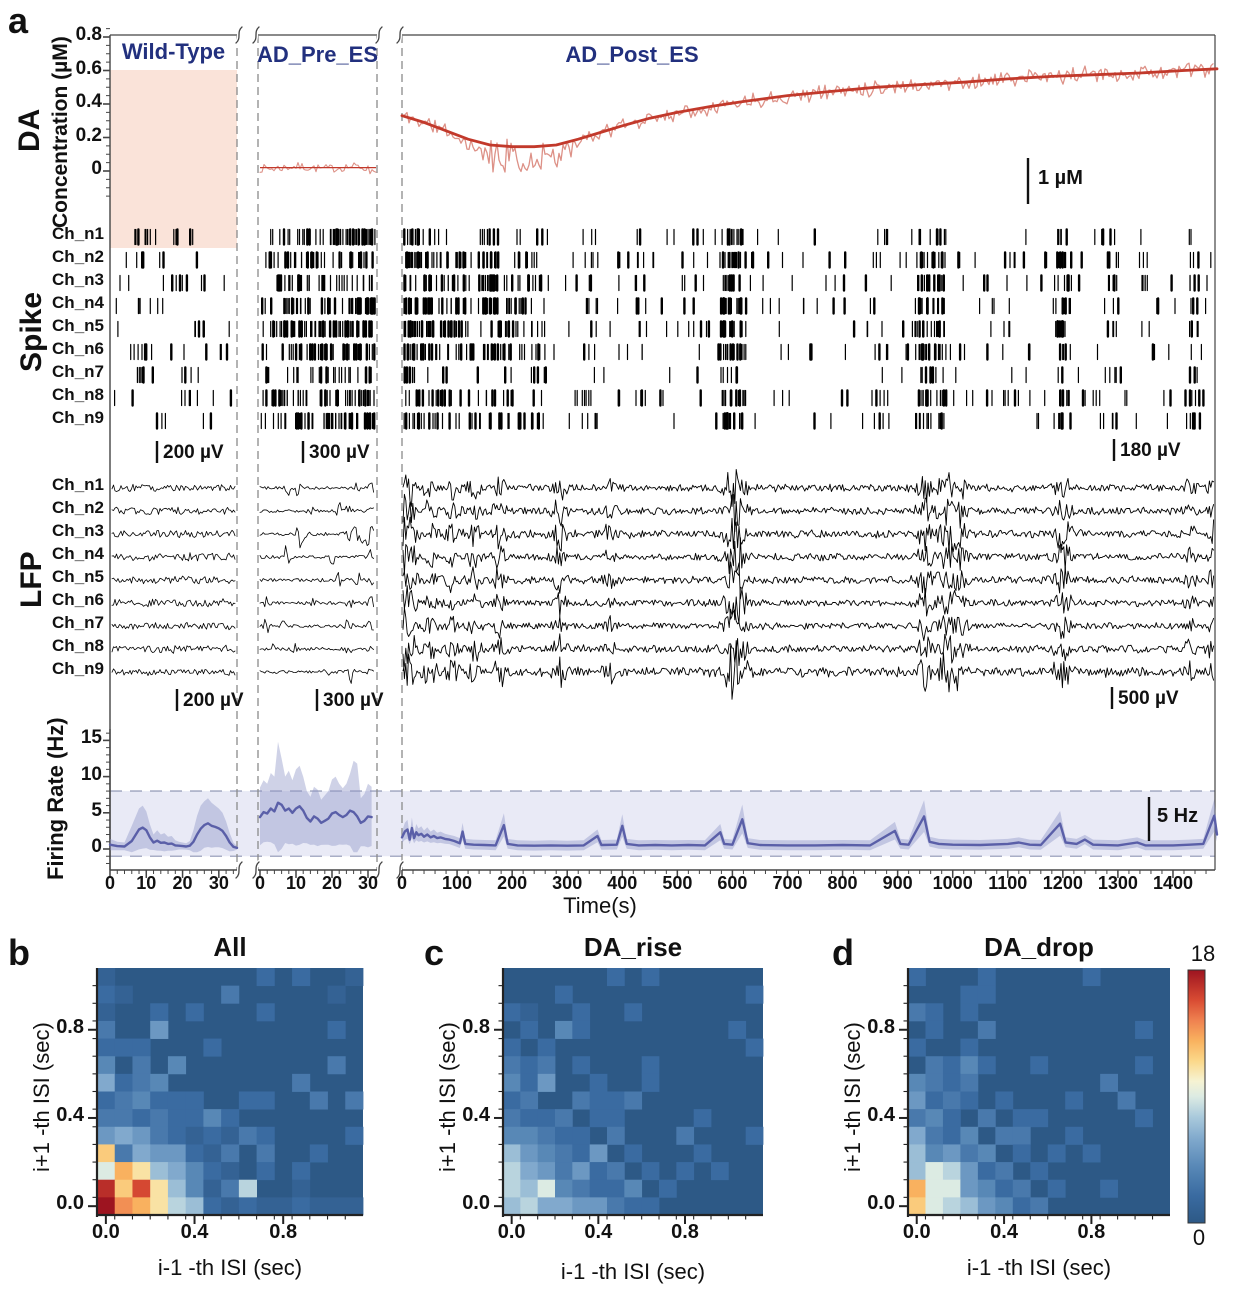  I want to click on time-xtick-label: 1200, so click(1062, 883).